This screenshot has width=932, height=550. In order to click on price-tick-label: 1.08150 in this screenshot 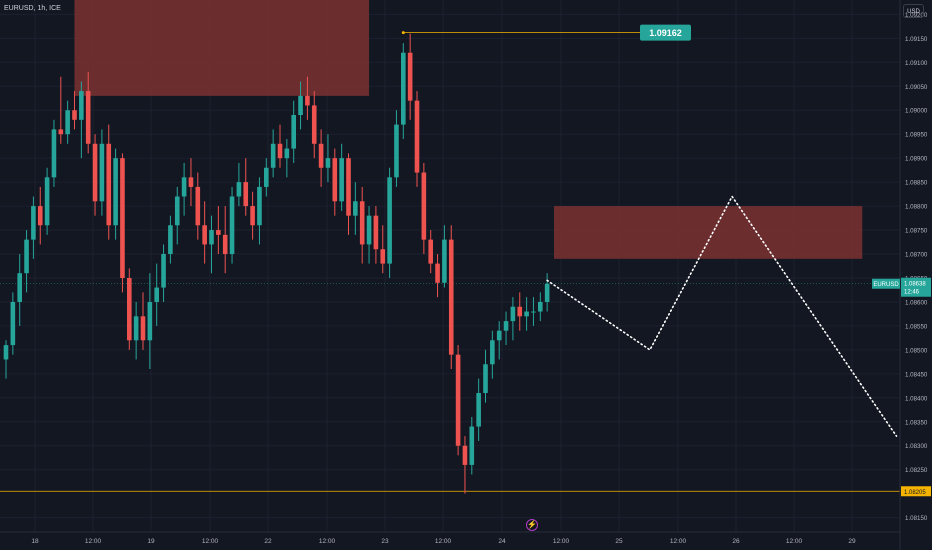, I will do `click(916, 518)`.